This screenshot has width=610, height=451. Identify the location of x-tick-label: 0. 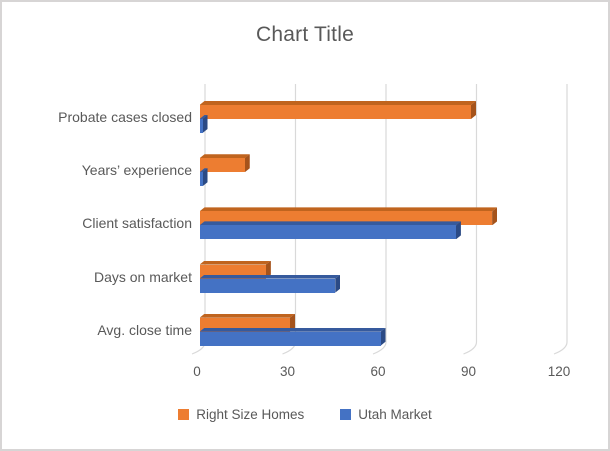
(197, 371).